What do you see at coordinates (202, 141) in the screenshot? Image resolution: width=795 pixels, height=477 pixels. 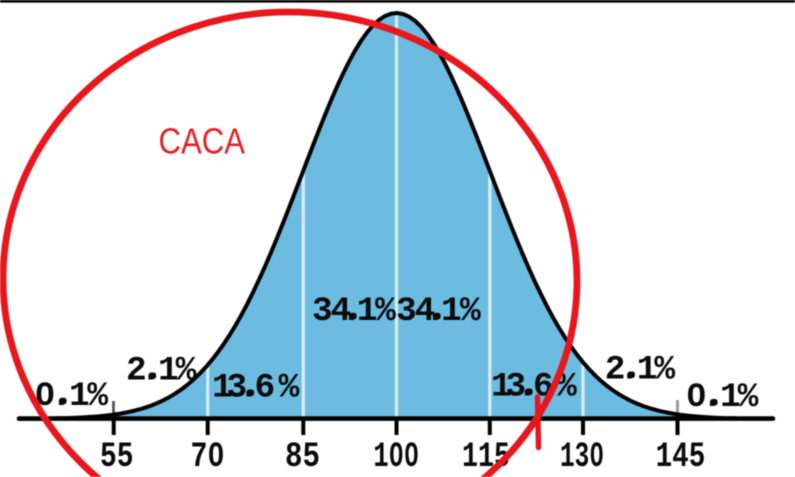 I see `svg-text: CACA` at bounding box center [202, 141].